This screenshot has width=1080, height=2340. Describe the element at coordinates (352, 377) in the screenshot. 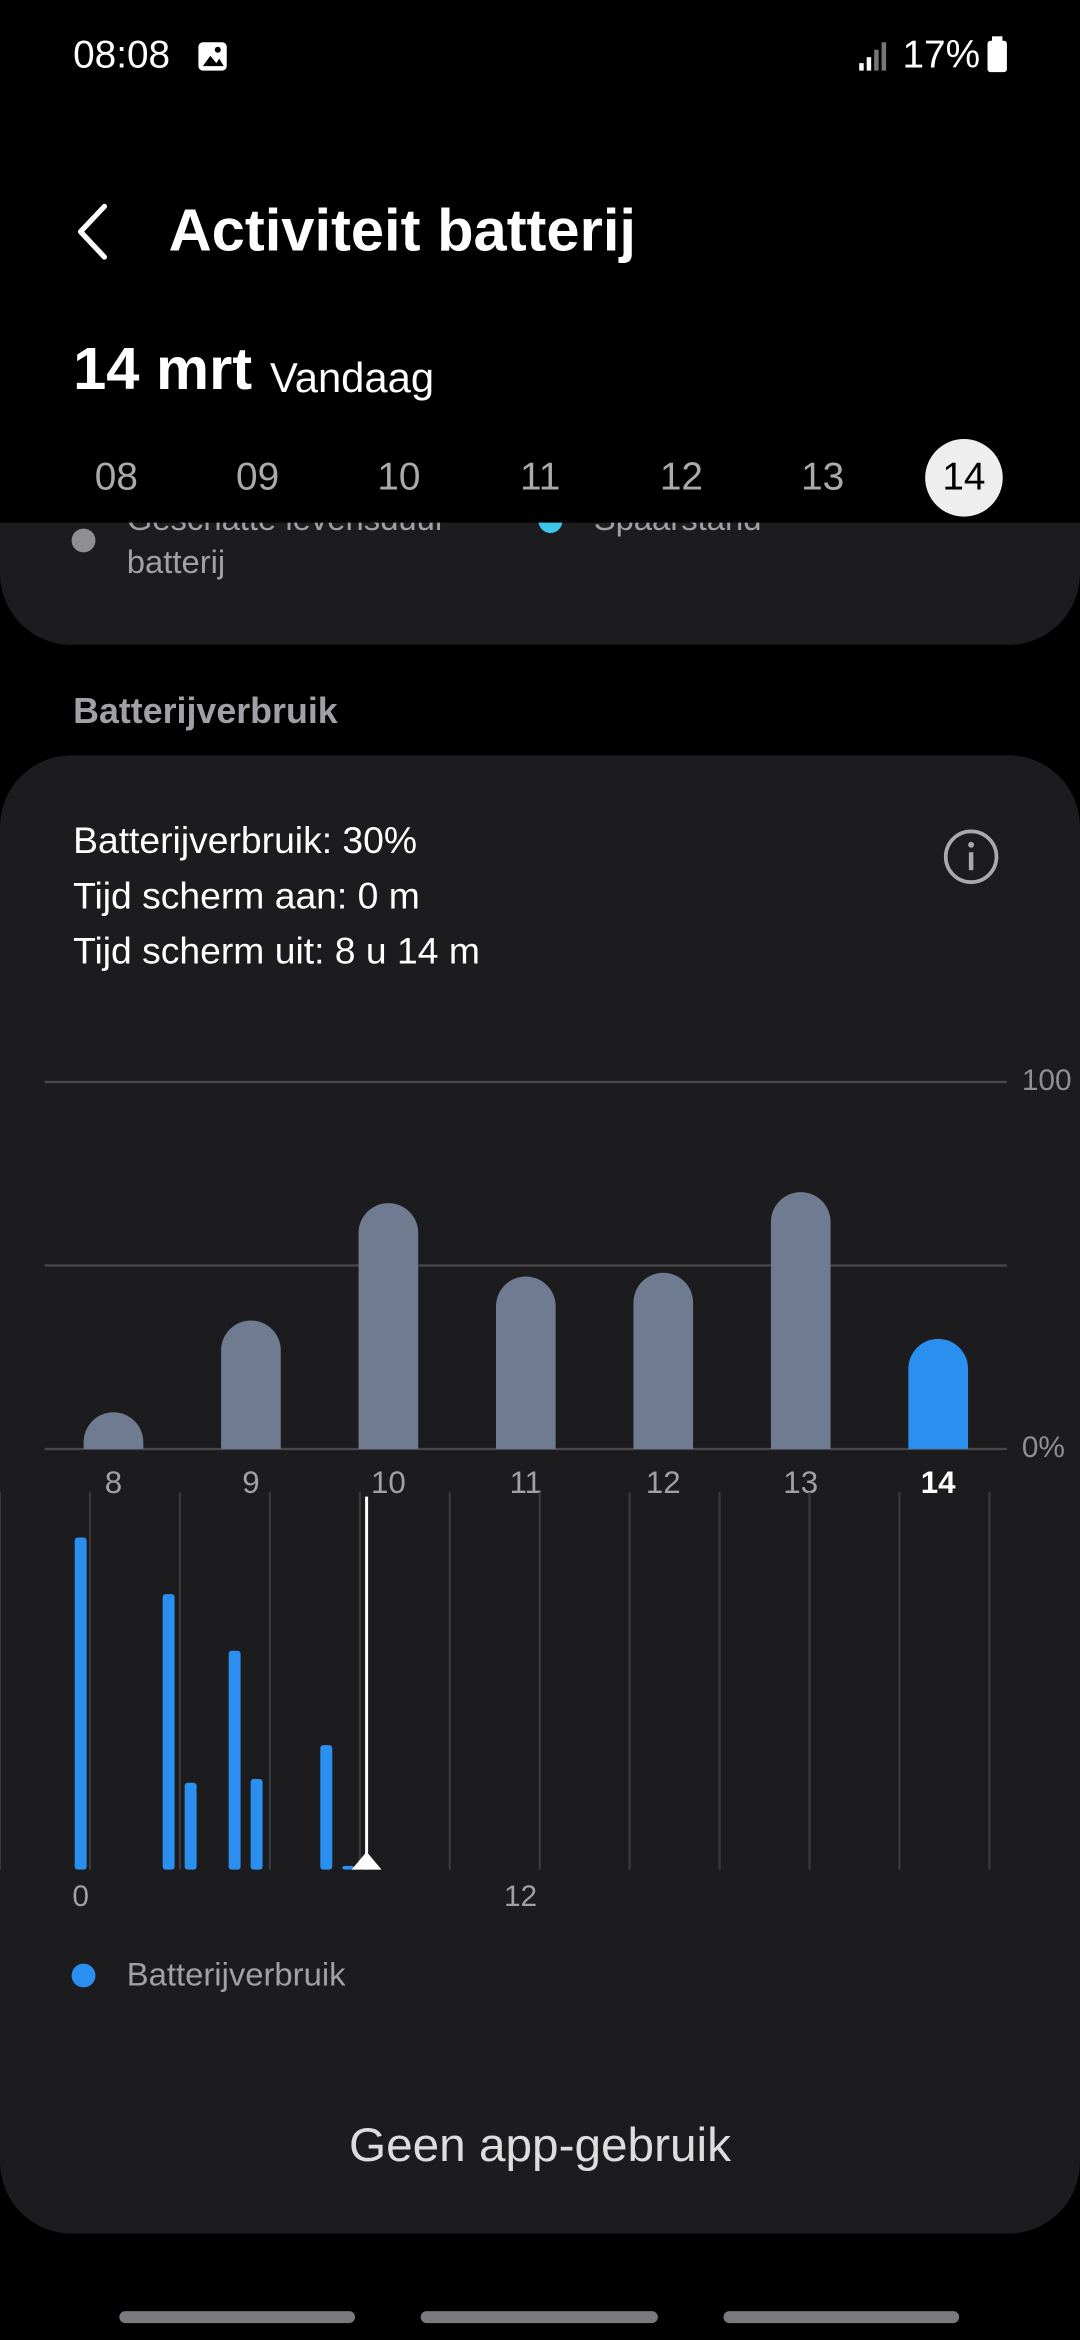

I see `date-label: Vandaag` at that location.